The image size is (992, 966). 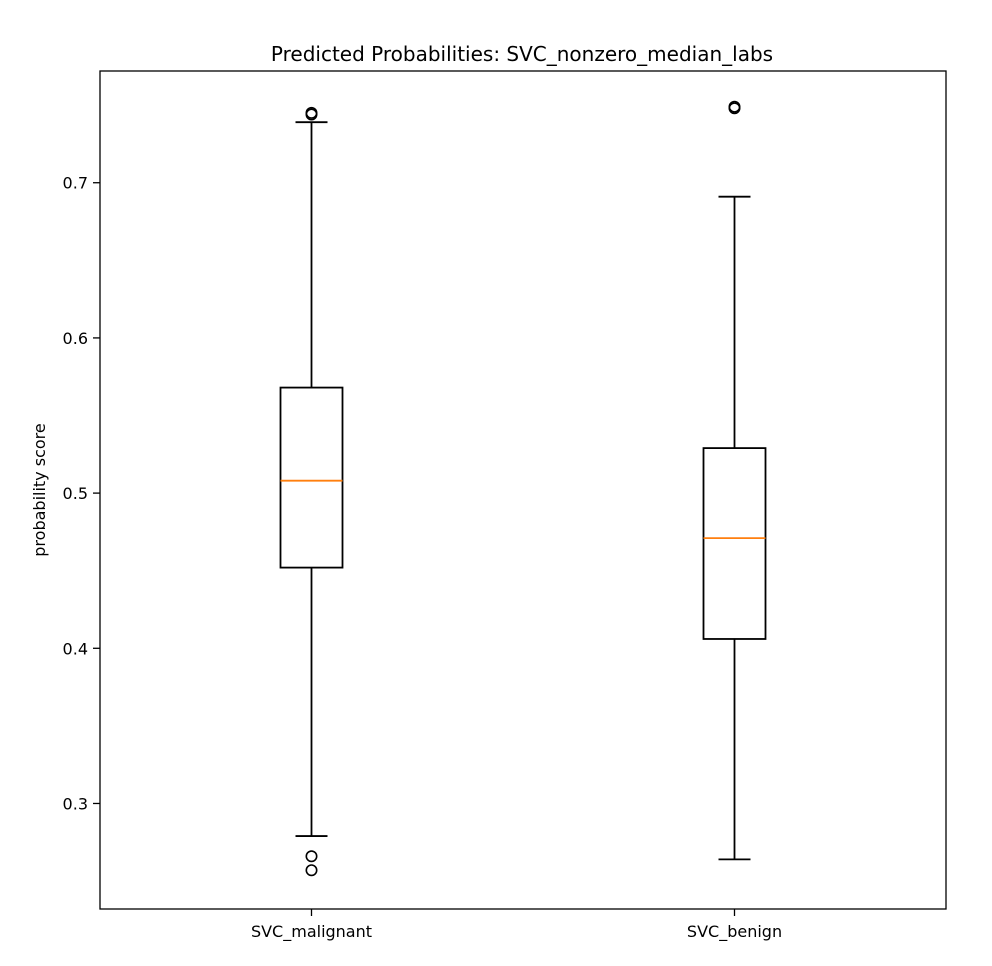 What do you see at coordinates (39, 489) in the screenshot?
I see `y-axis-label: probability score` at bounding box center [39, 489].